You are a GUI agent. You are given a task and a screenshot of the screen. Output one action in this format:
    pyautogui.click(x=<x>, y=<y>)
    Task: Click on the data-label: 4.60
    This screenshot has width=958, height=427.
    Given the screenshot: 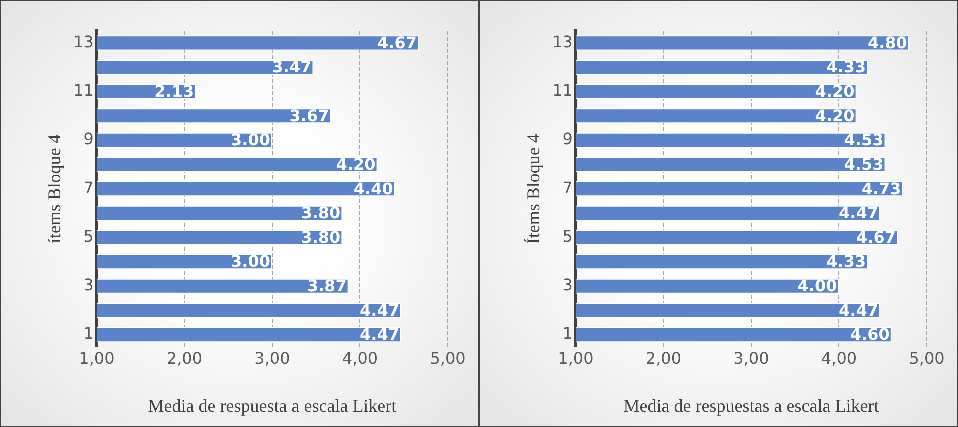 What is the action you would take?
    pyautogui.click(x=870, y=334)
    